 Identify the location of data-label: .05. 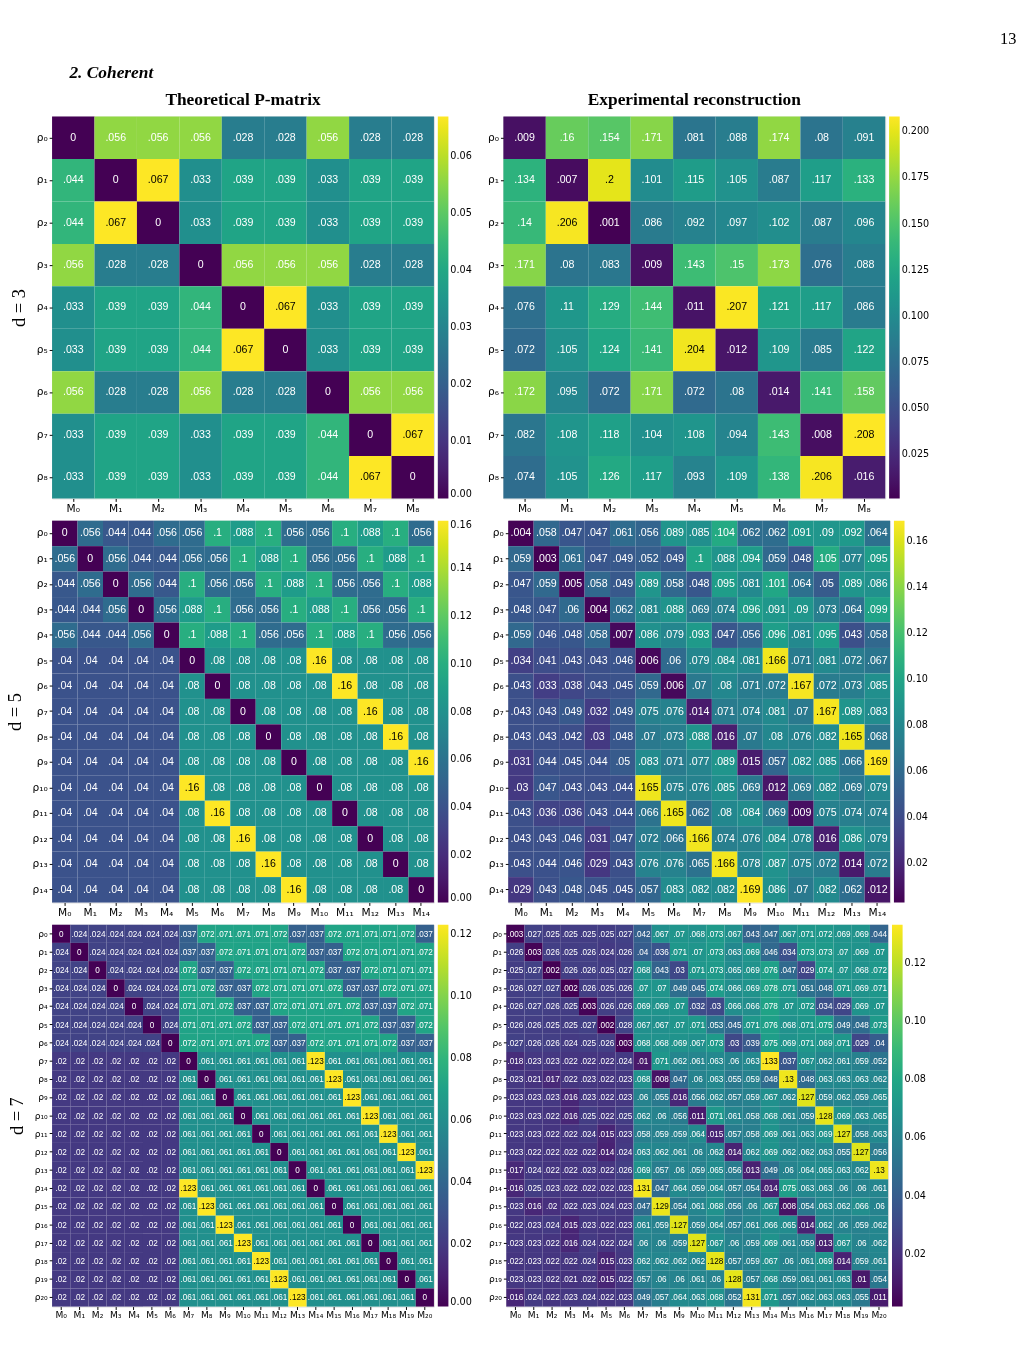
(623, 761).